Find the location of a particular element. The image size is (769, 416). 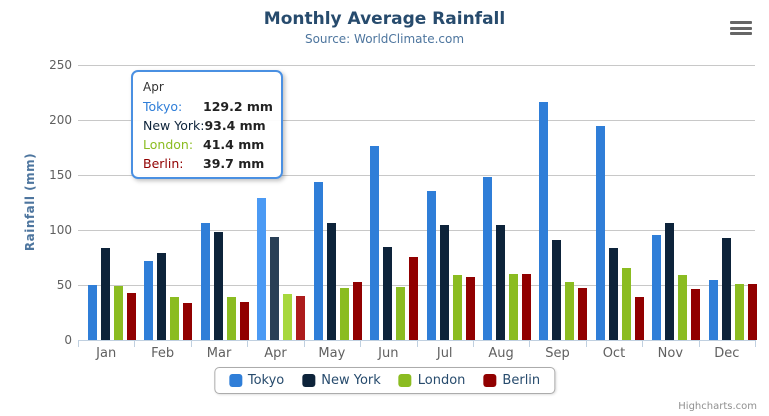

bar-london-dec is located at coordinates (739, 311).